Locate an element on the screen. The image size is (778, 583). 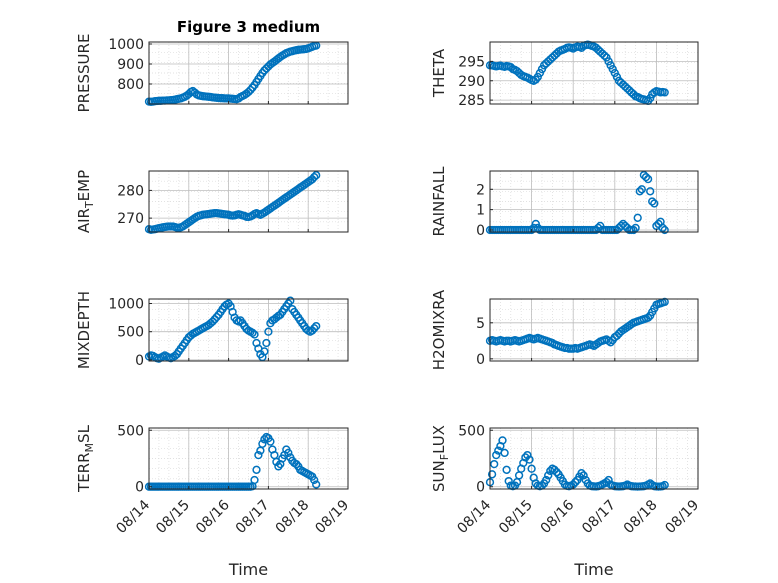
y-axis-label: H2OMIXRA is located at coordinates (439, 329).